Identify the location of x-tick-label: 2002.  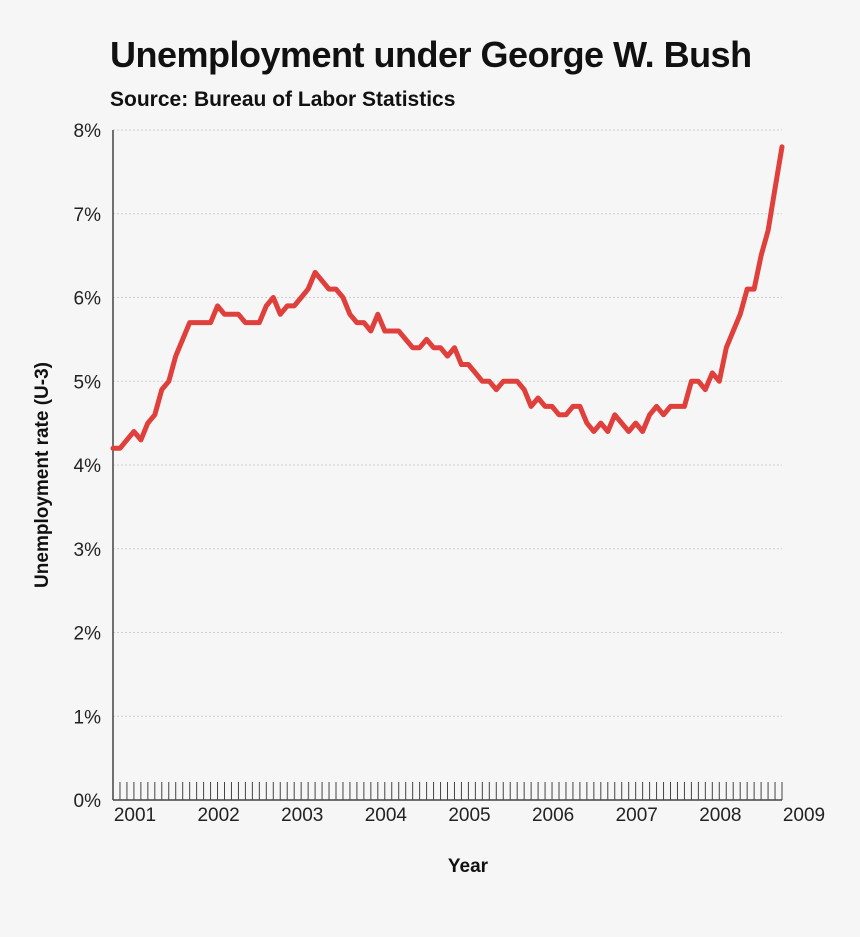
(218, 815).